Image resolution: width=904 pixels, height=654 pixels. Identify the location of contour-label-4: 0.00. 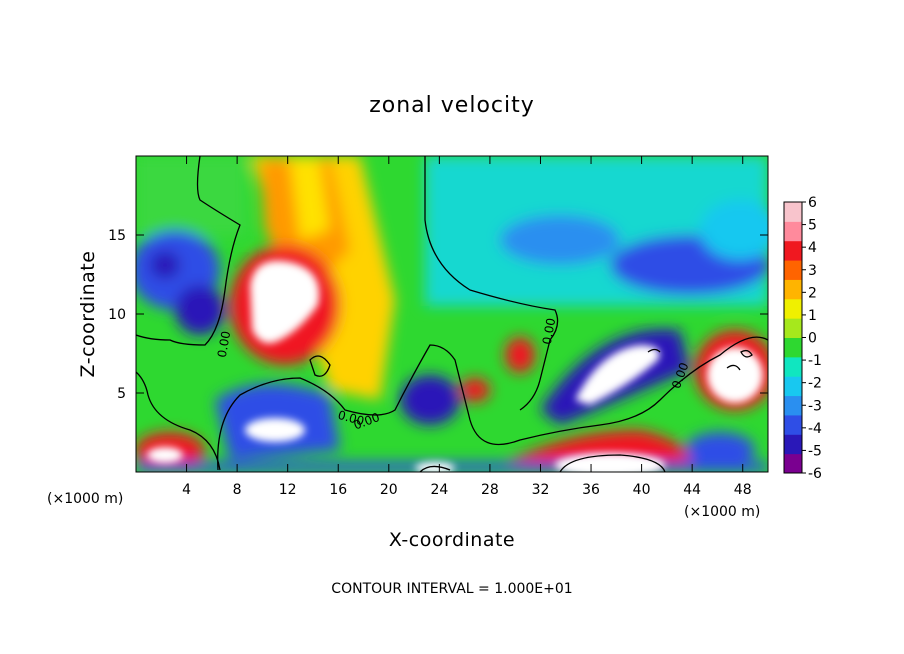
(549, 331).